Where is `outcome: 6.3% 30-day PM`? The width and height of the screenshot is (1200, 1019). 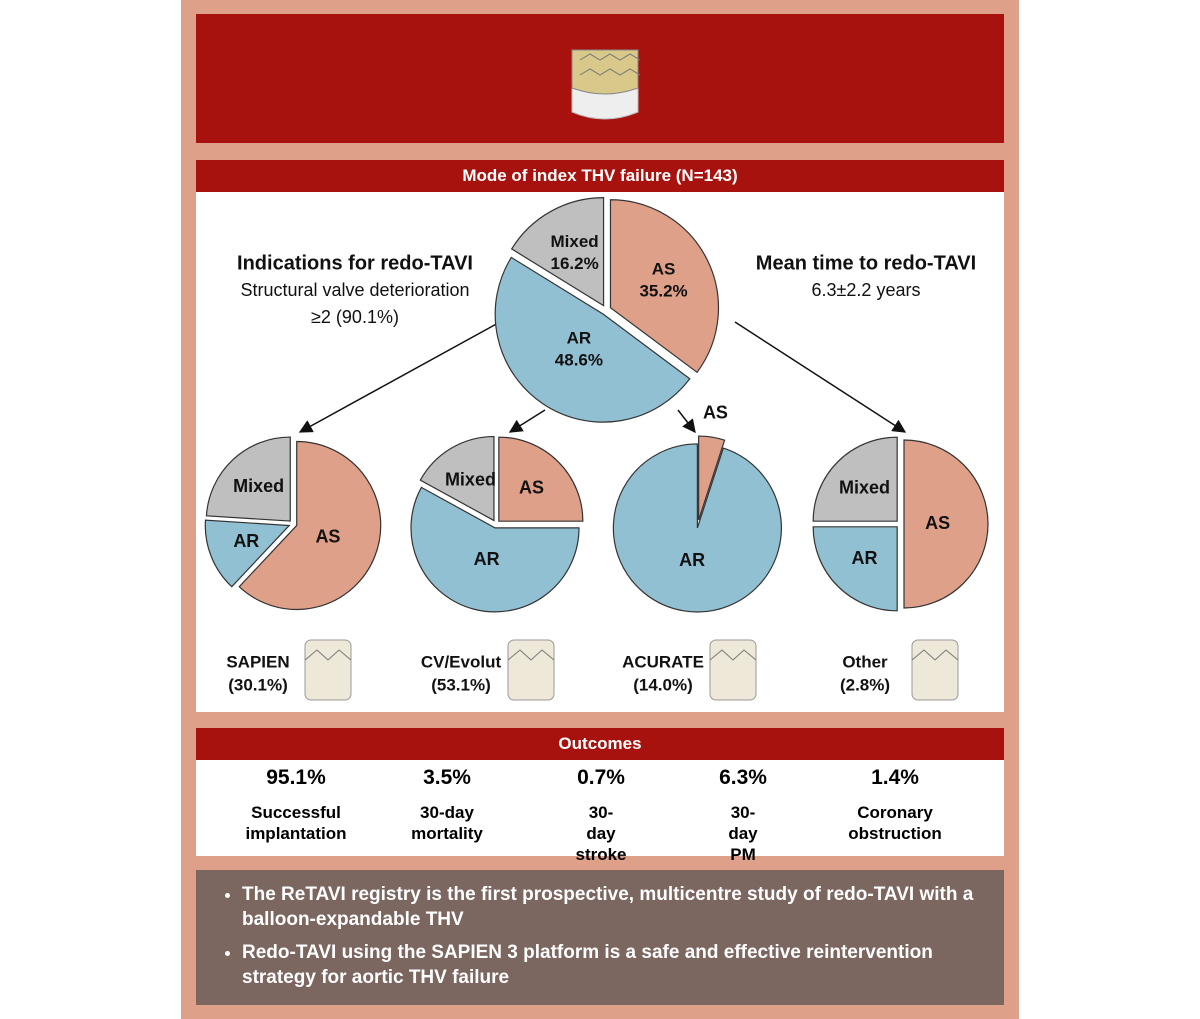 outcome: 6.3% 30-day PM is located at coordinates (743, 815).